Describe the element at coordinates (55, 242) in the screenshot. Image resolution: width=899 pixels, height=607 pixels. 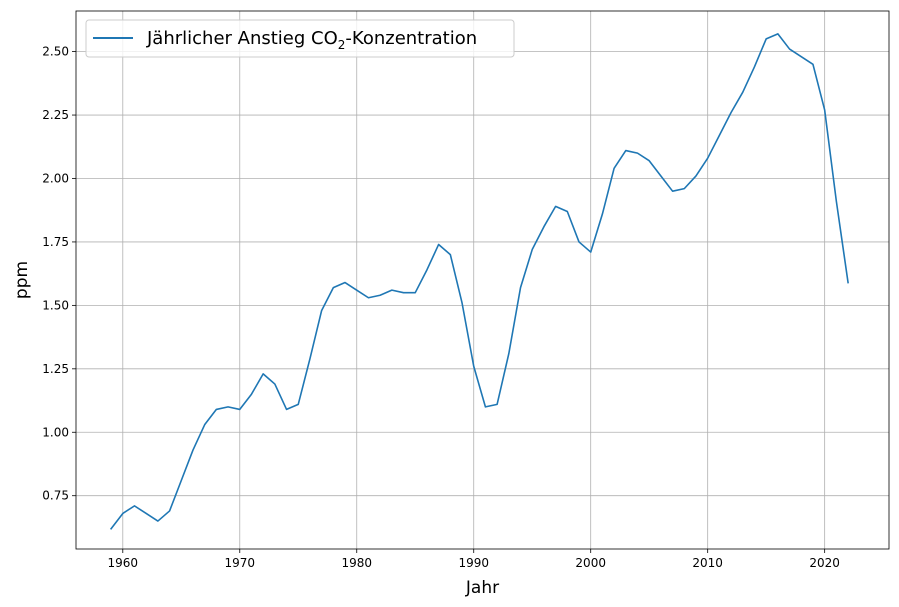
I see `y-tick-label: 1.75` at that location.